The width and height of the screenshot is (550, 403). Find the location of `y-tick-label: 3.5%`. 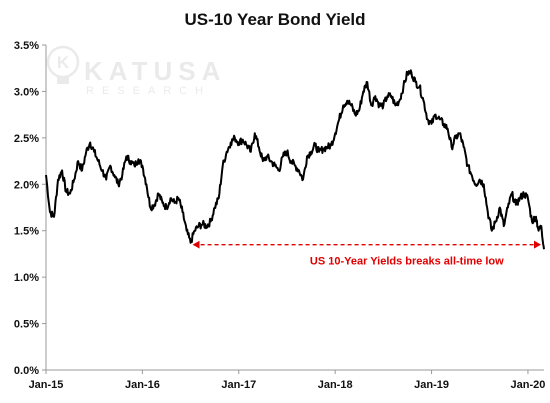

y-tick-label: 3.5% is located at coordinates (26, 46).